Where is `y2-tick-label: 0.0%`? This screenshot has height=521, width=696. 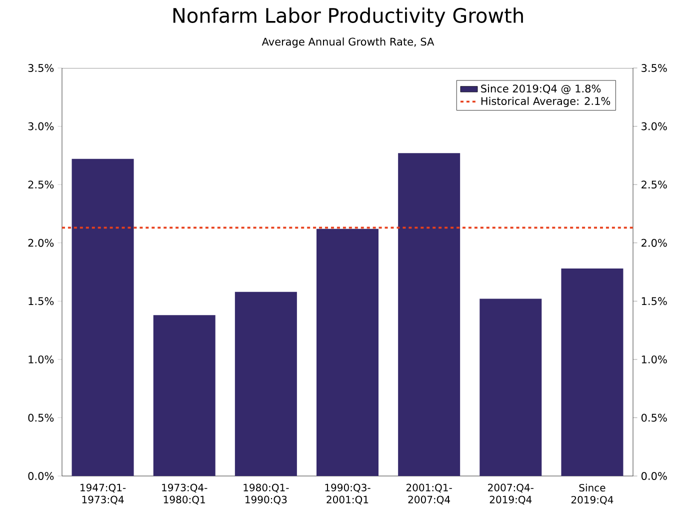 y2-tick-label: 0.0% is located at coordinates (654, 476).